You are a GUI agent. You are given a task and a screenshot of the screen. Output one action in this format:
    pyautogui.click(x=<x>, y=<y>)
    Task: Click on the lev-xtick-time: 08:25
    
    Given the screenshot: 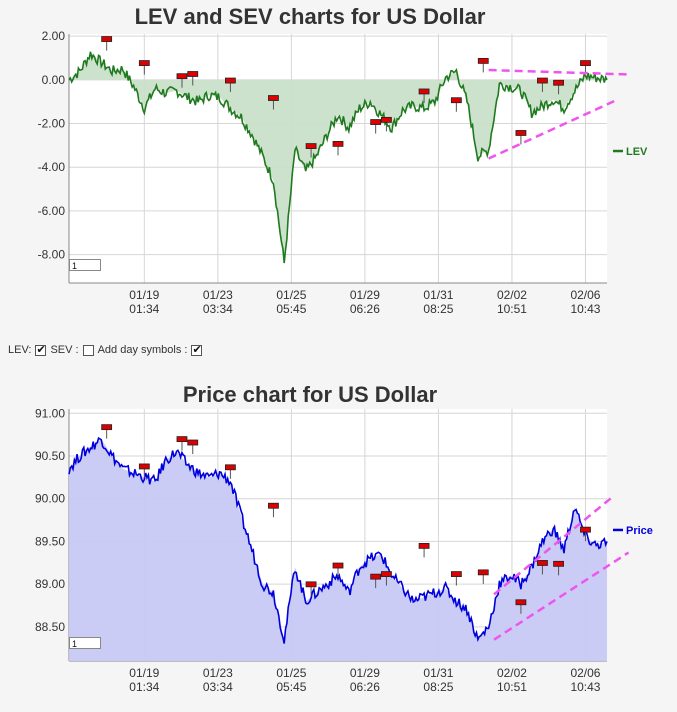 What is the action you would take?
    pyautogui.click(x=438, y=309)
    